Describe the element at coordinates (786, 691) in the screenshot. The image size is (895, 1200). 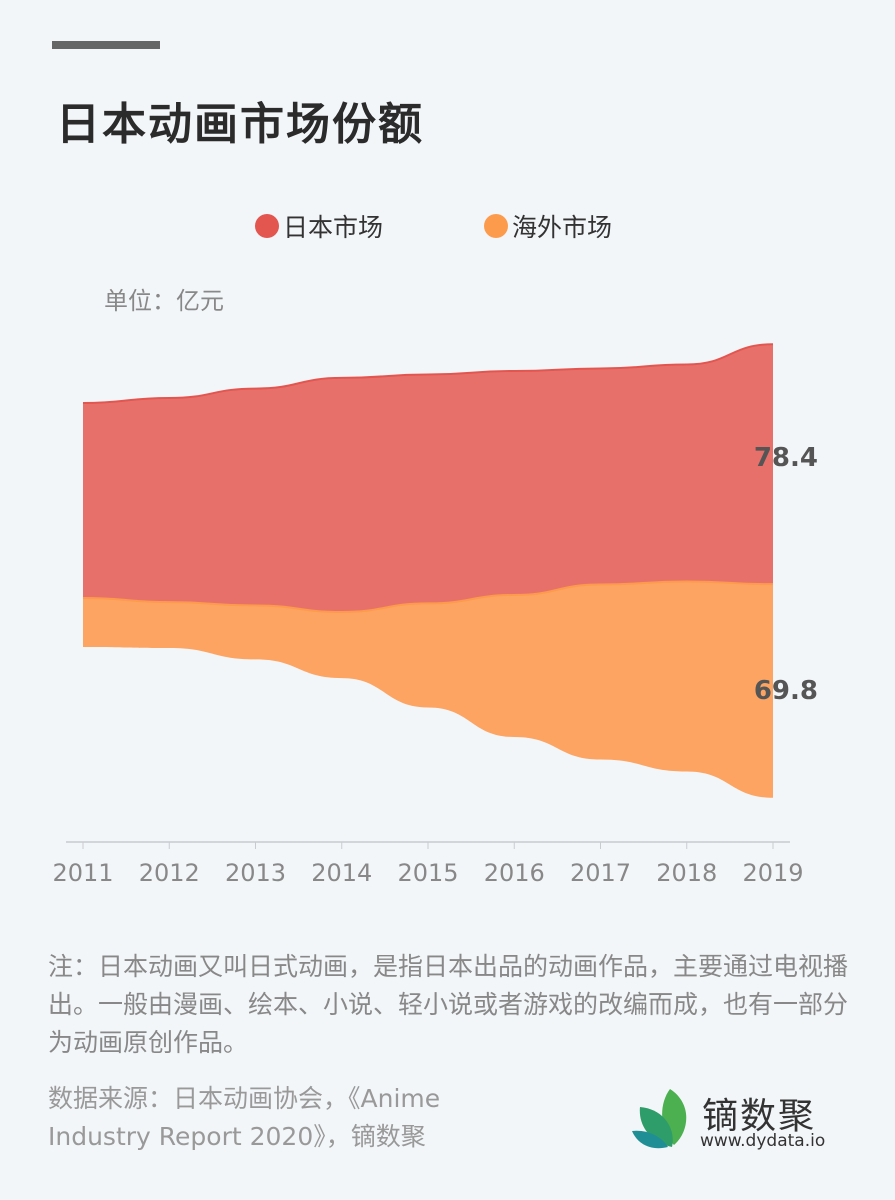
I see `data-label-overseas: 69.8` at that location.